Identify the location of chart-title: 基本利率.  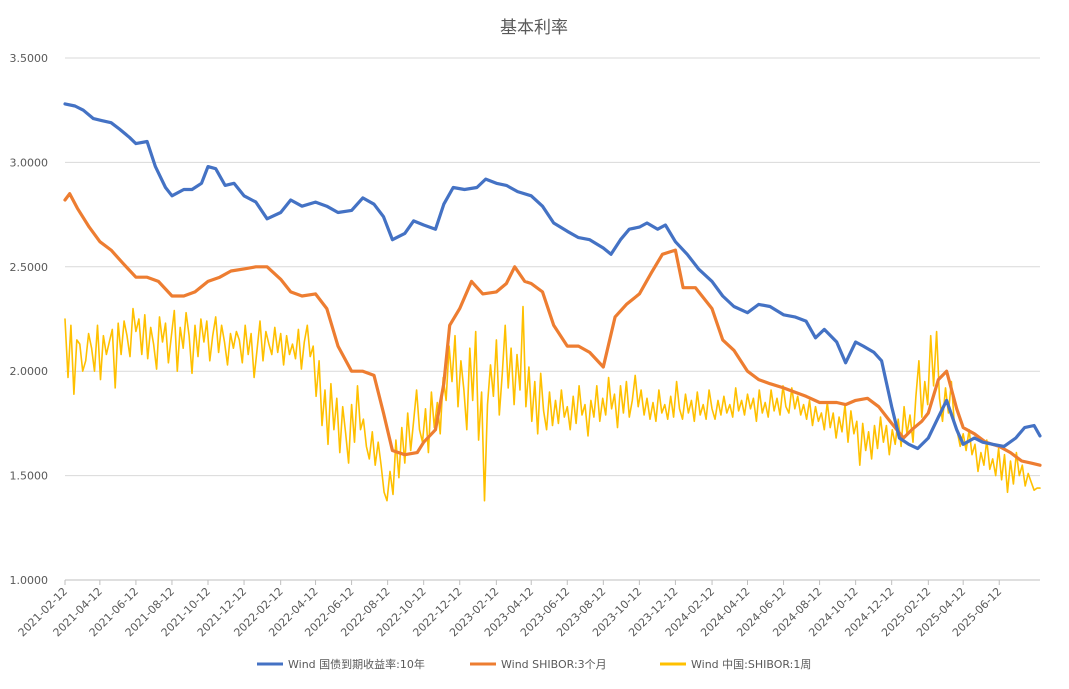
(534, 28).